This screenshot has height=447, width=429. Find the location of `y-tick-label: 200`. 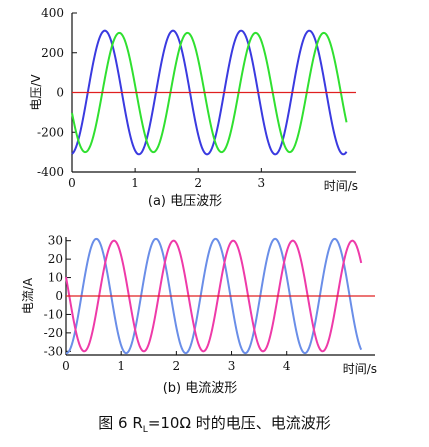

y-tick-label: 200 is located at coordinates (52, 53).